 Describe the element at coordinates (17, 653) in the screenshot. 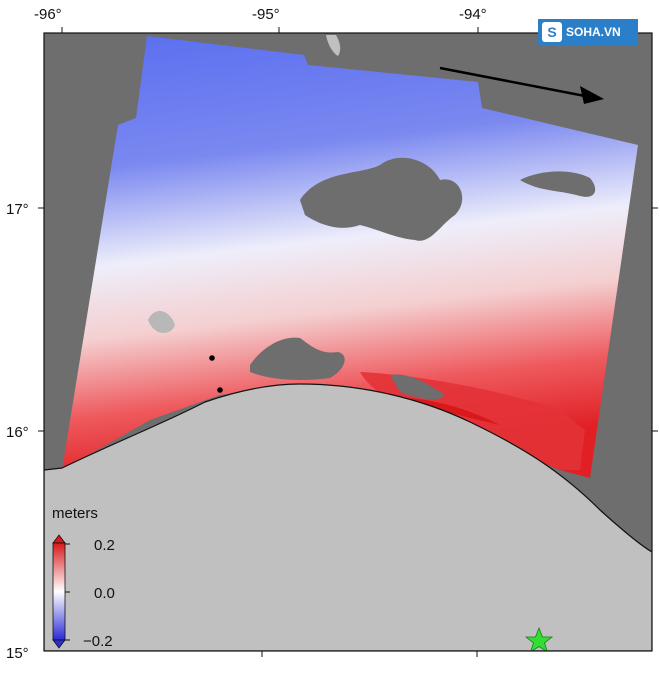

I see `lat-label: 15°` at that location.